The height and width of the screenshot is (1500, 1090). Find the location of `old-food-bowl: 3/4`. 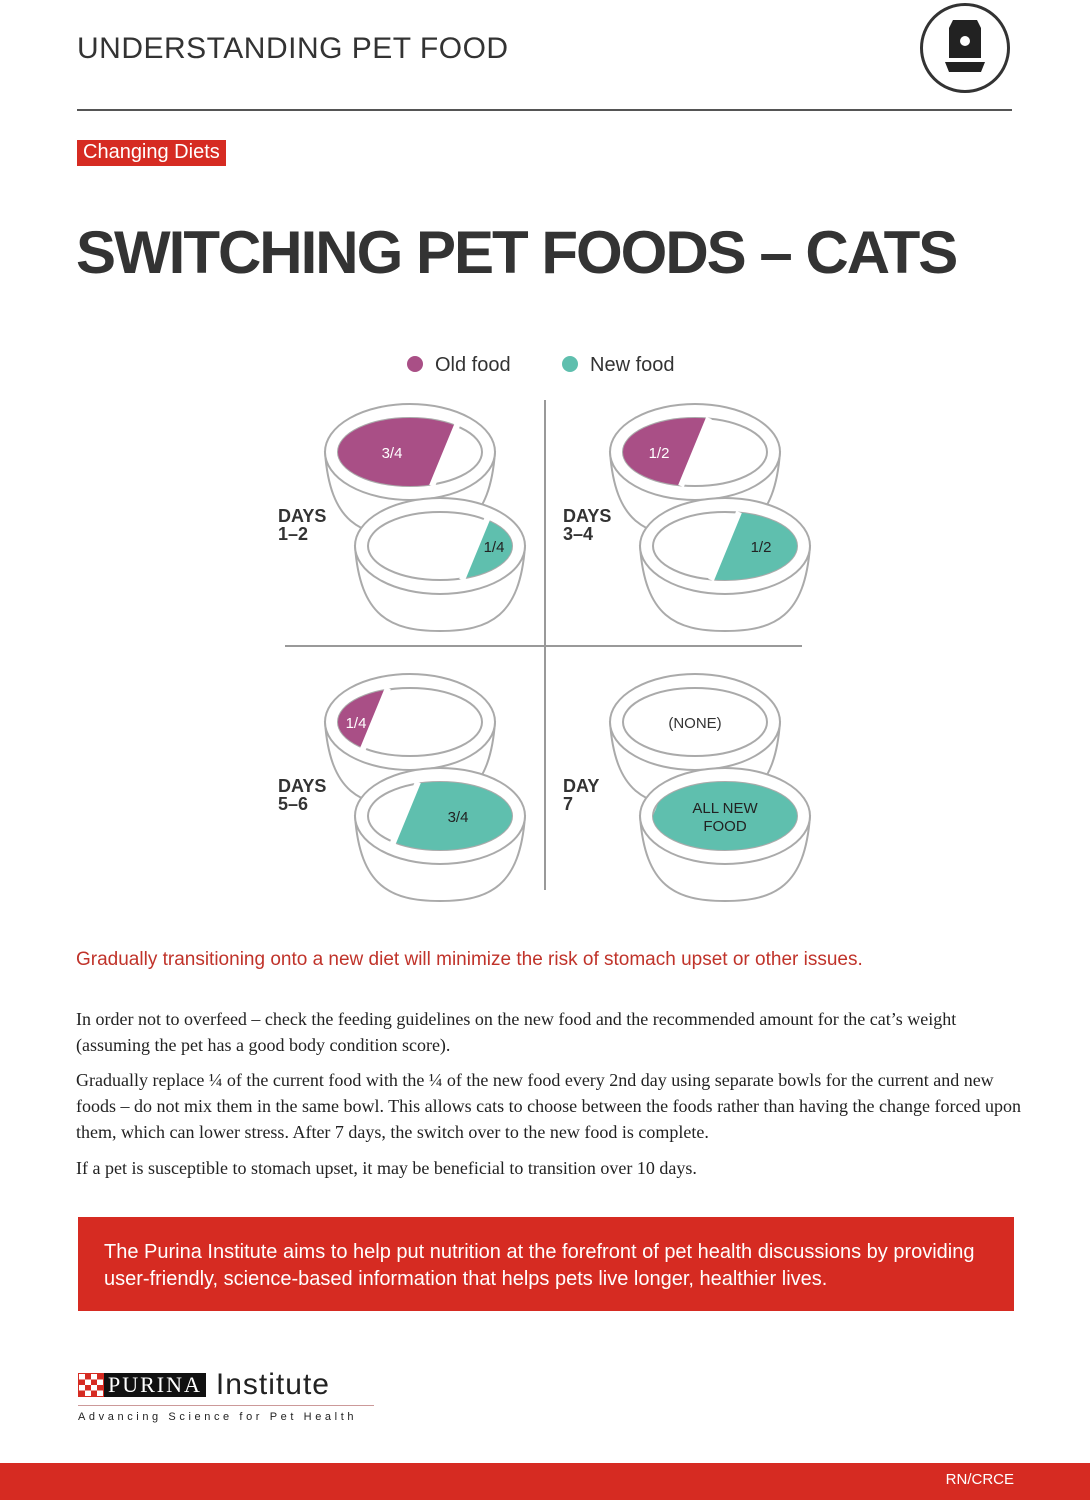

old-food-bowl: 3/4 is located at coordinates (410, 471).